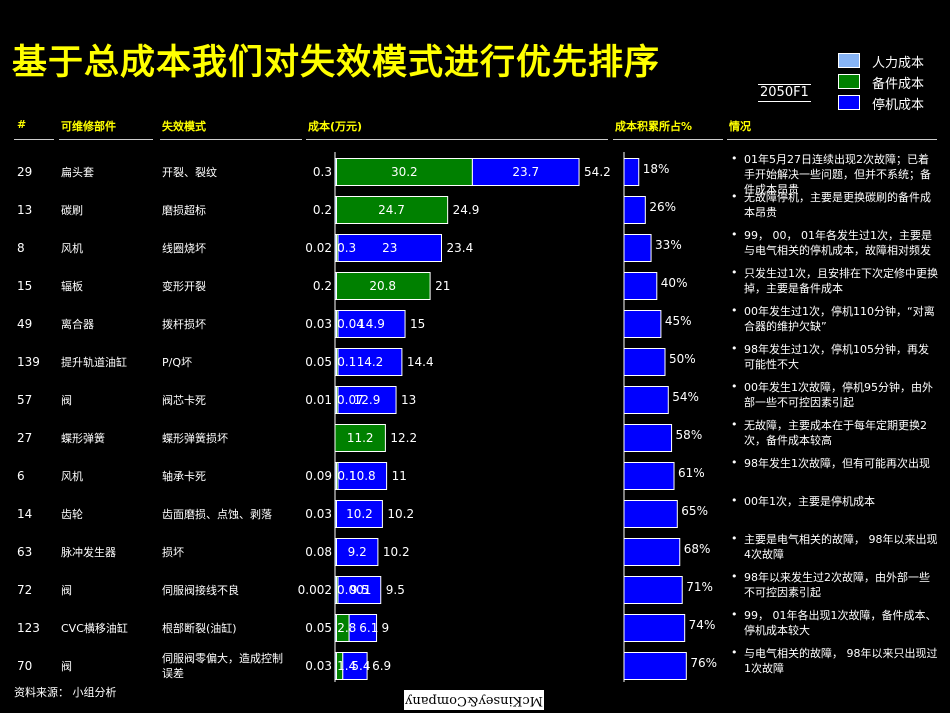 The image size is (950, 713). Describe the element at coordinates (22, 124) in the screenshot. I see `header-num: #` at that location.